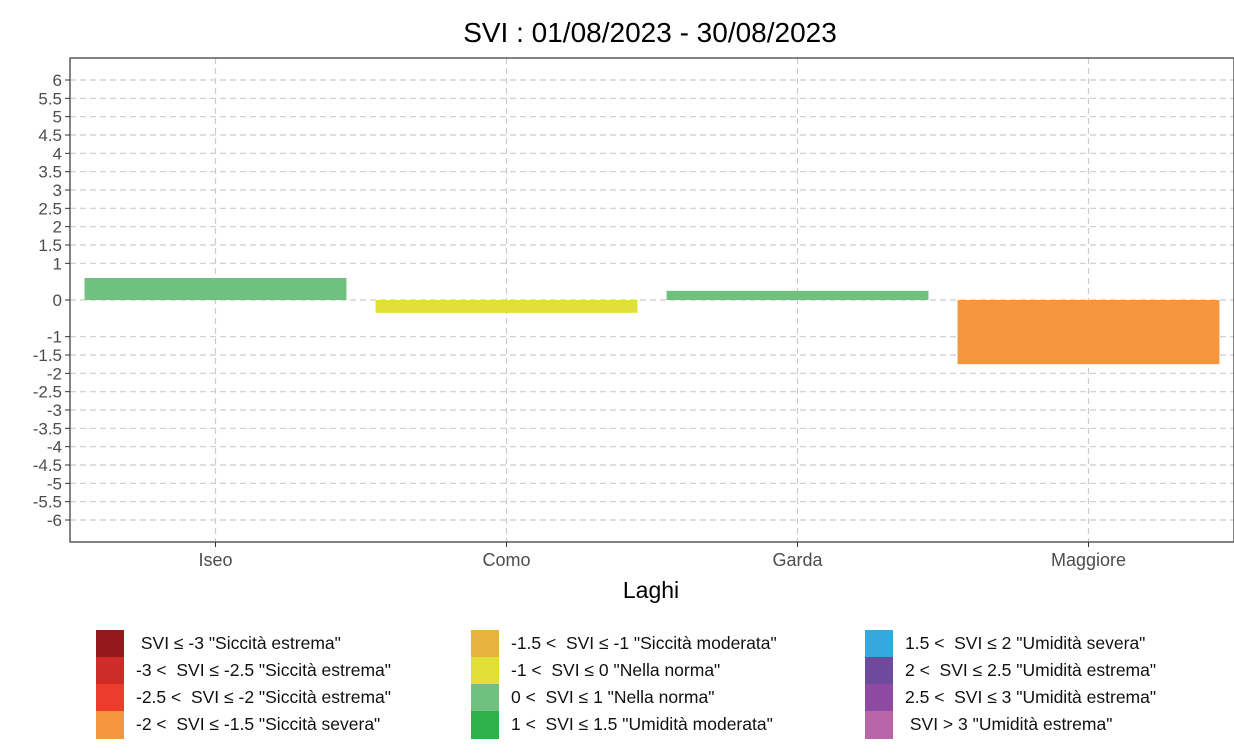 The width and height of the screenshot is (1234, 754). I want to click on y-tick-label: -1, so click(54, 337).